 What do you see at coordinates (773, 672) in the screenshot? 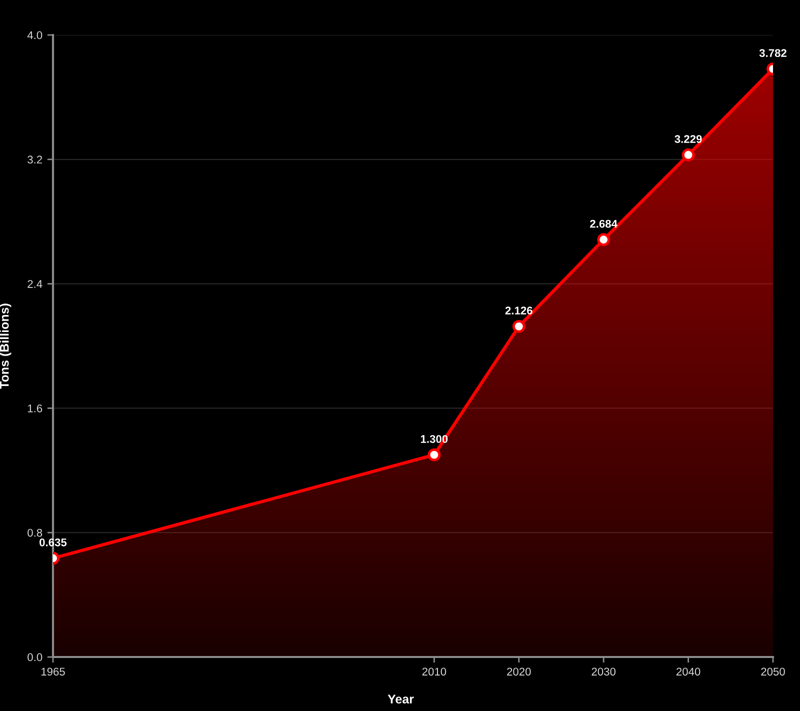
I see `x-tick-label: 2050` at bounding box center [773, 672].